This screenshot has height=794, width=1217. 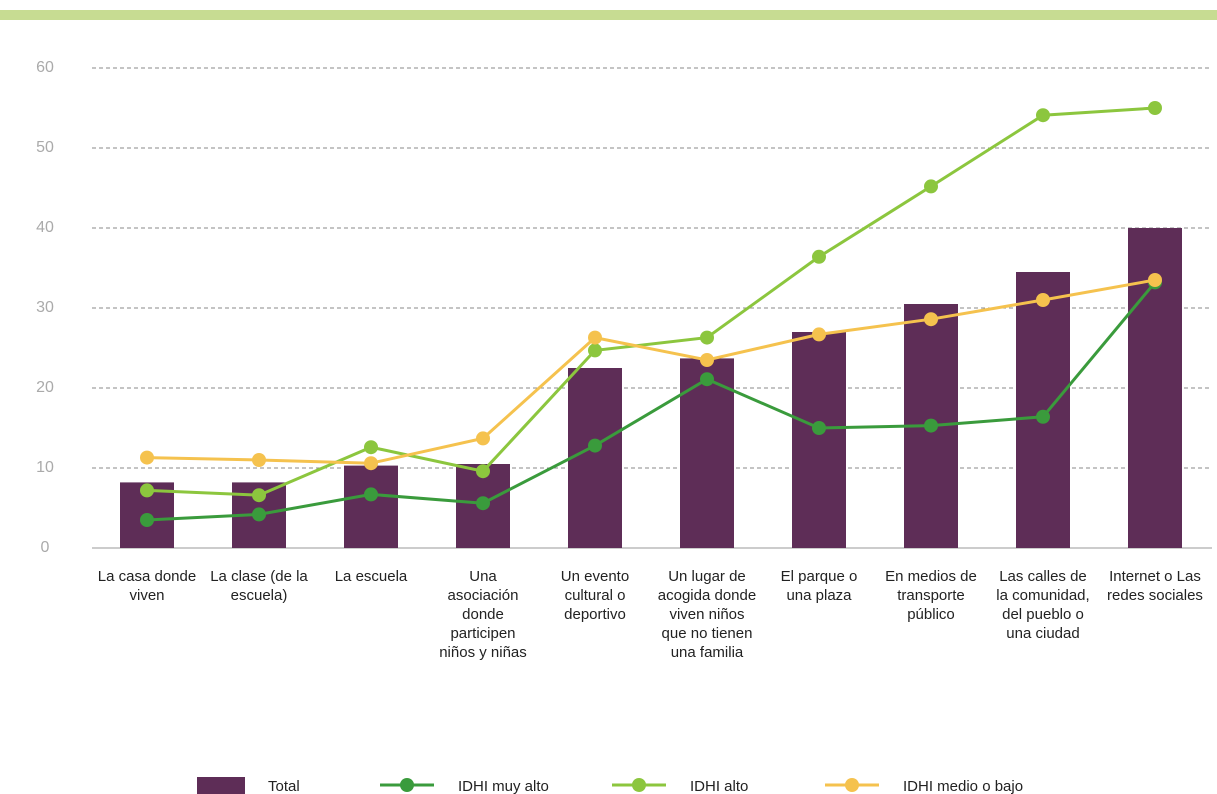 What do you see at coordinates (503, 786) in the screenshot?
I see `legend-label: IDHI muy alto` at bounding box center [503, 786].